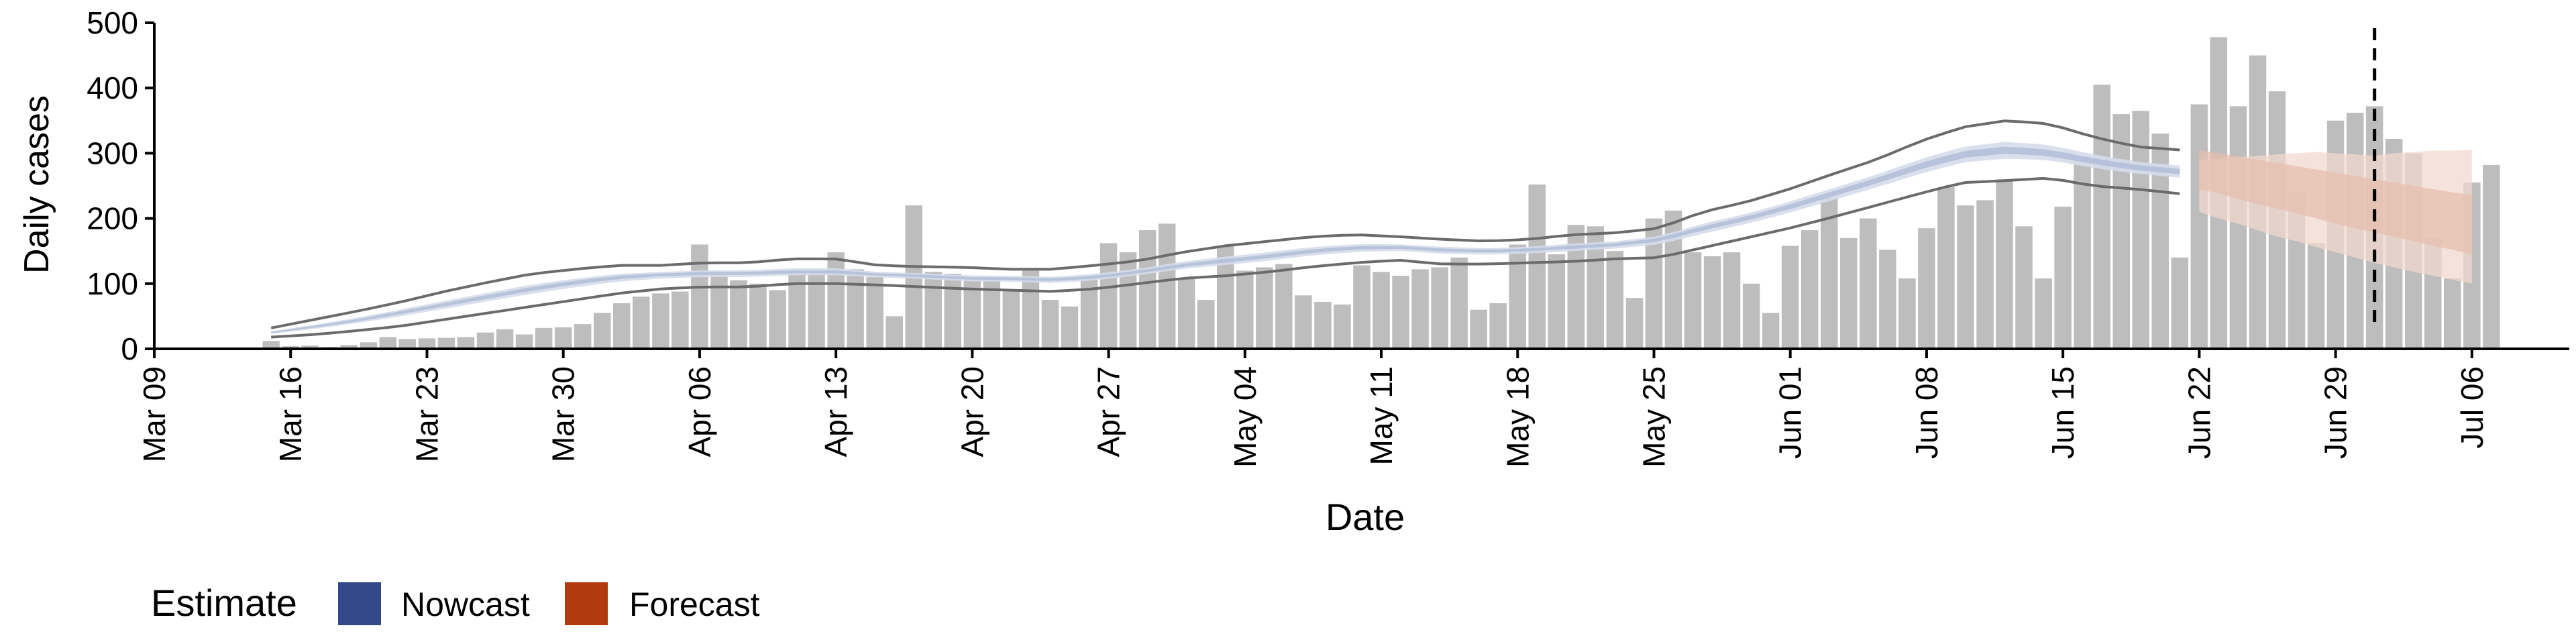 This screenshot has height=644, width=2576. I want to click on legend-title: Estimate, so click(224, 603).